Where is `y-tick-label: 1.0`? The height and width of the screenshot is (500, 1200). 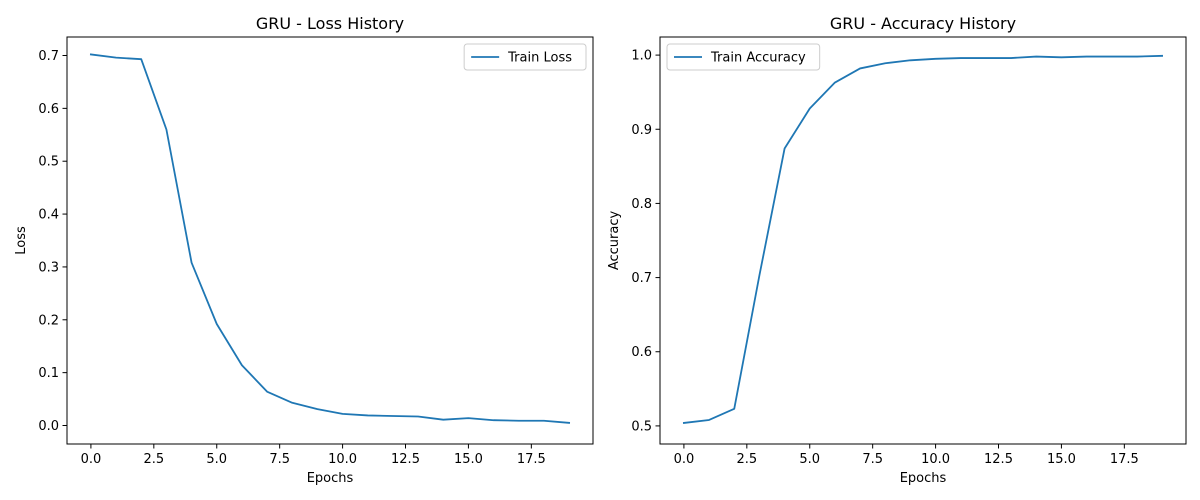 y-tick-label: 1.0 is located at coordinates (641, 56).